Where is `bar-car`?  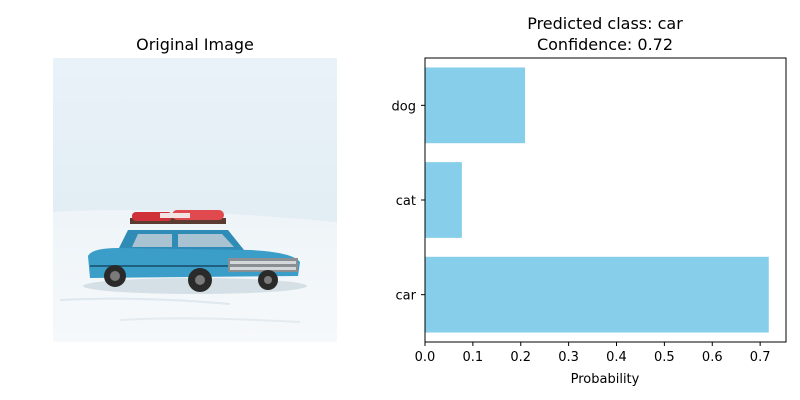 bar-car is located at coordinates (597, 294).